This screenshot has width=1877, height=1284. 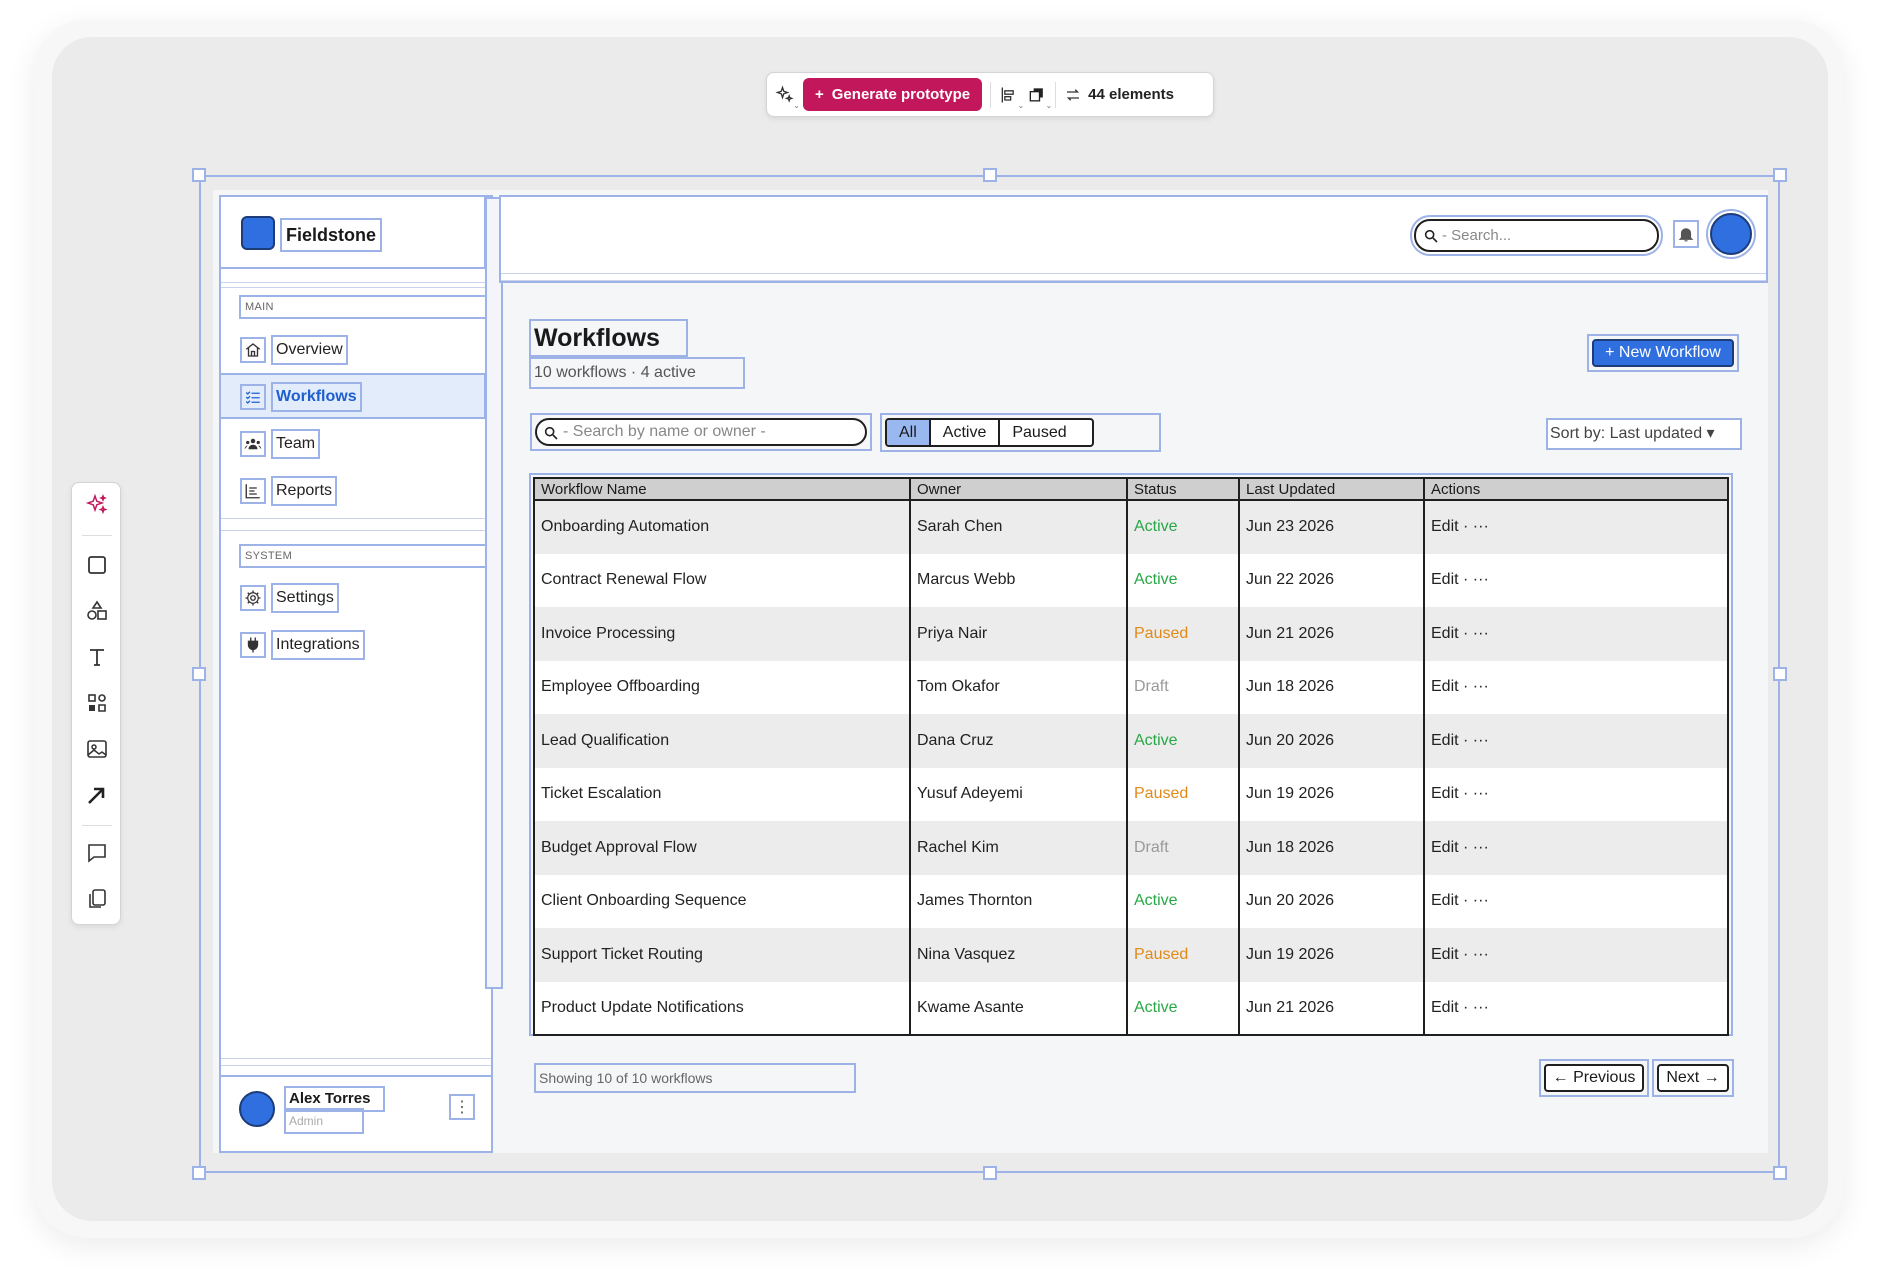 What do you see at coordinates (1332, 848) in the screenshot?
I see `last-updated-cell: Jun 18 2026` at bounding box center [1332, 848].